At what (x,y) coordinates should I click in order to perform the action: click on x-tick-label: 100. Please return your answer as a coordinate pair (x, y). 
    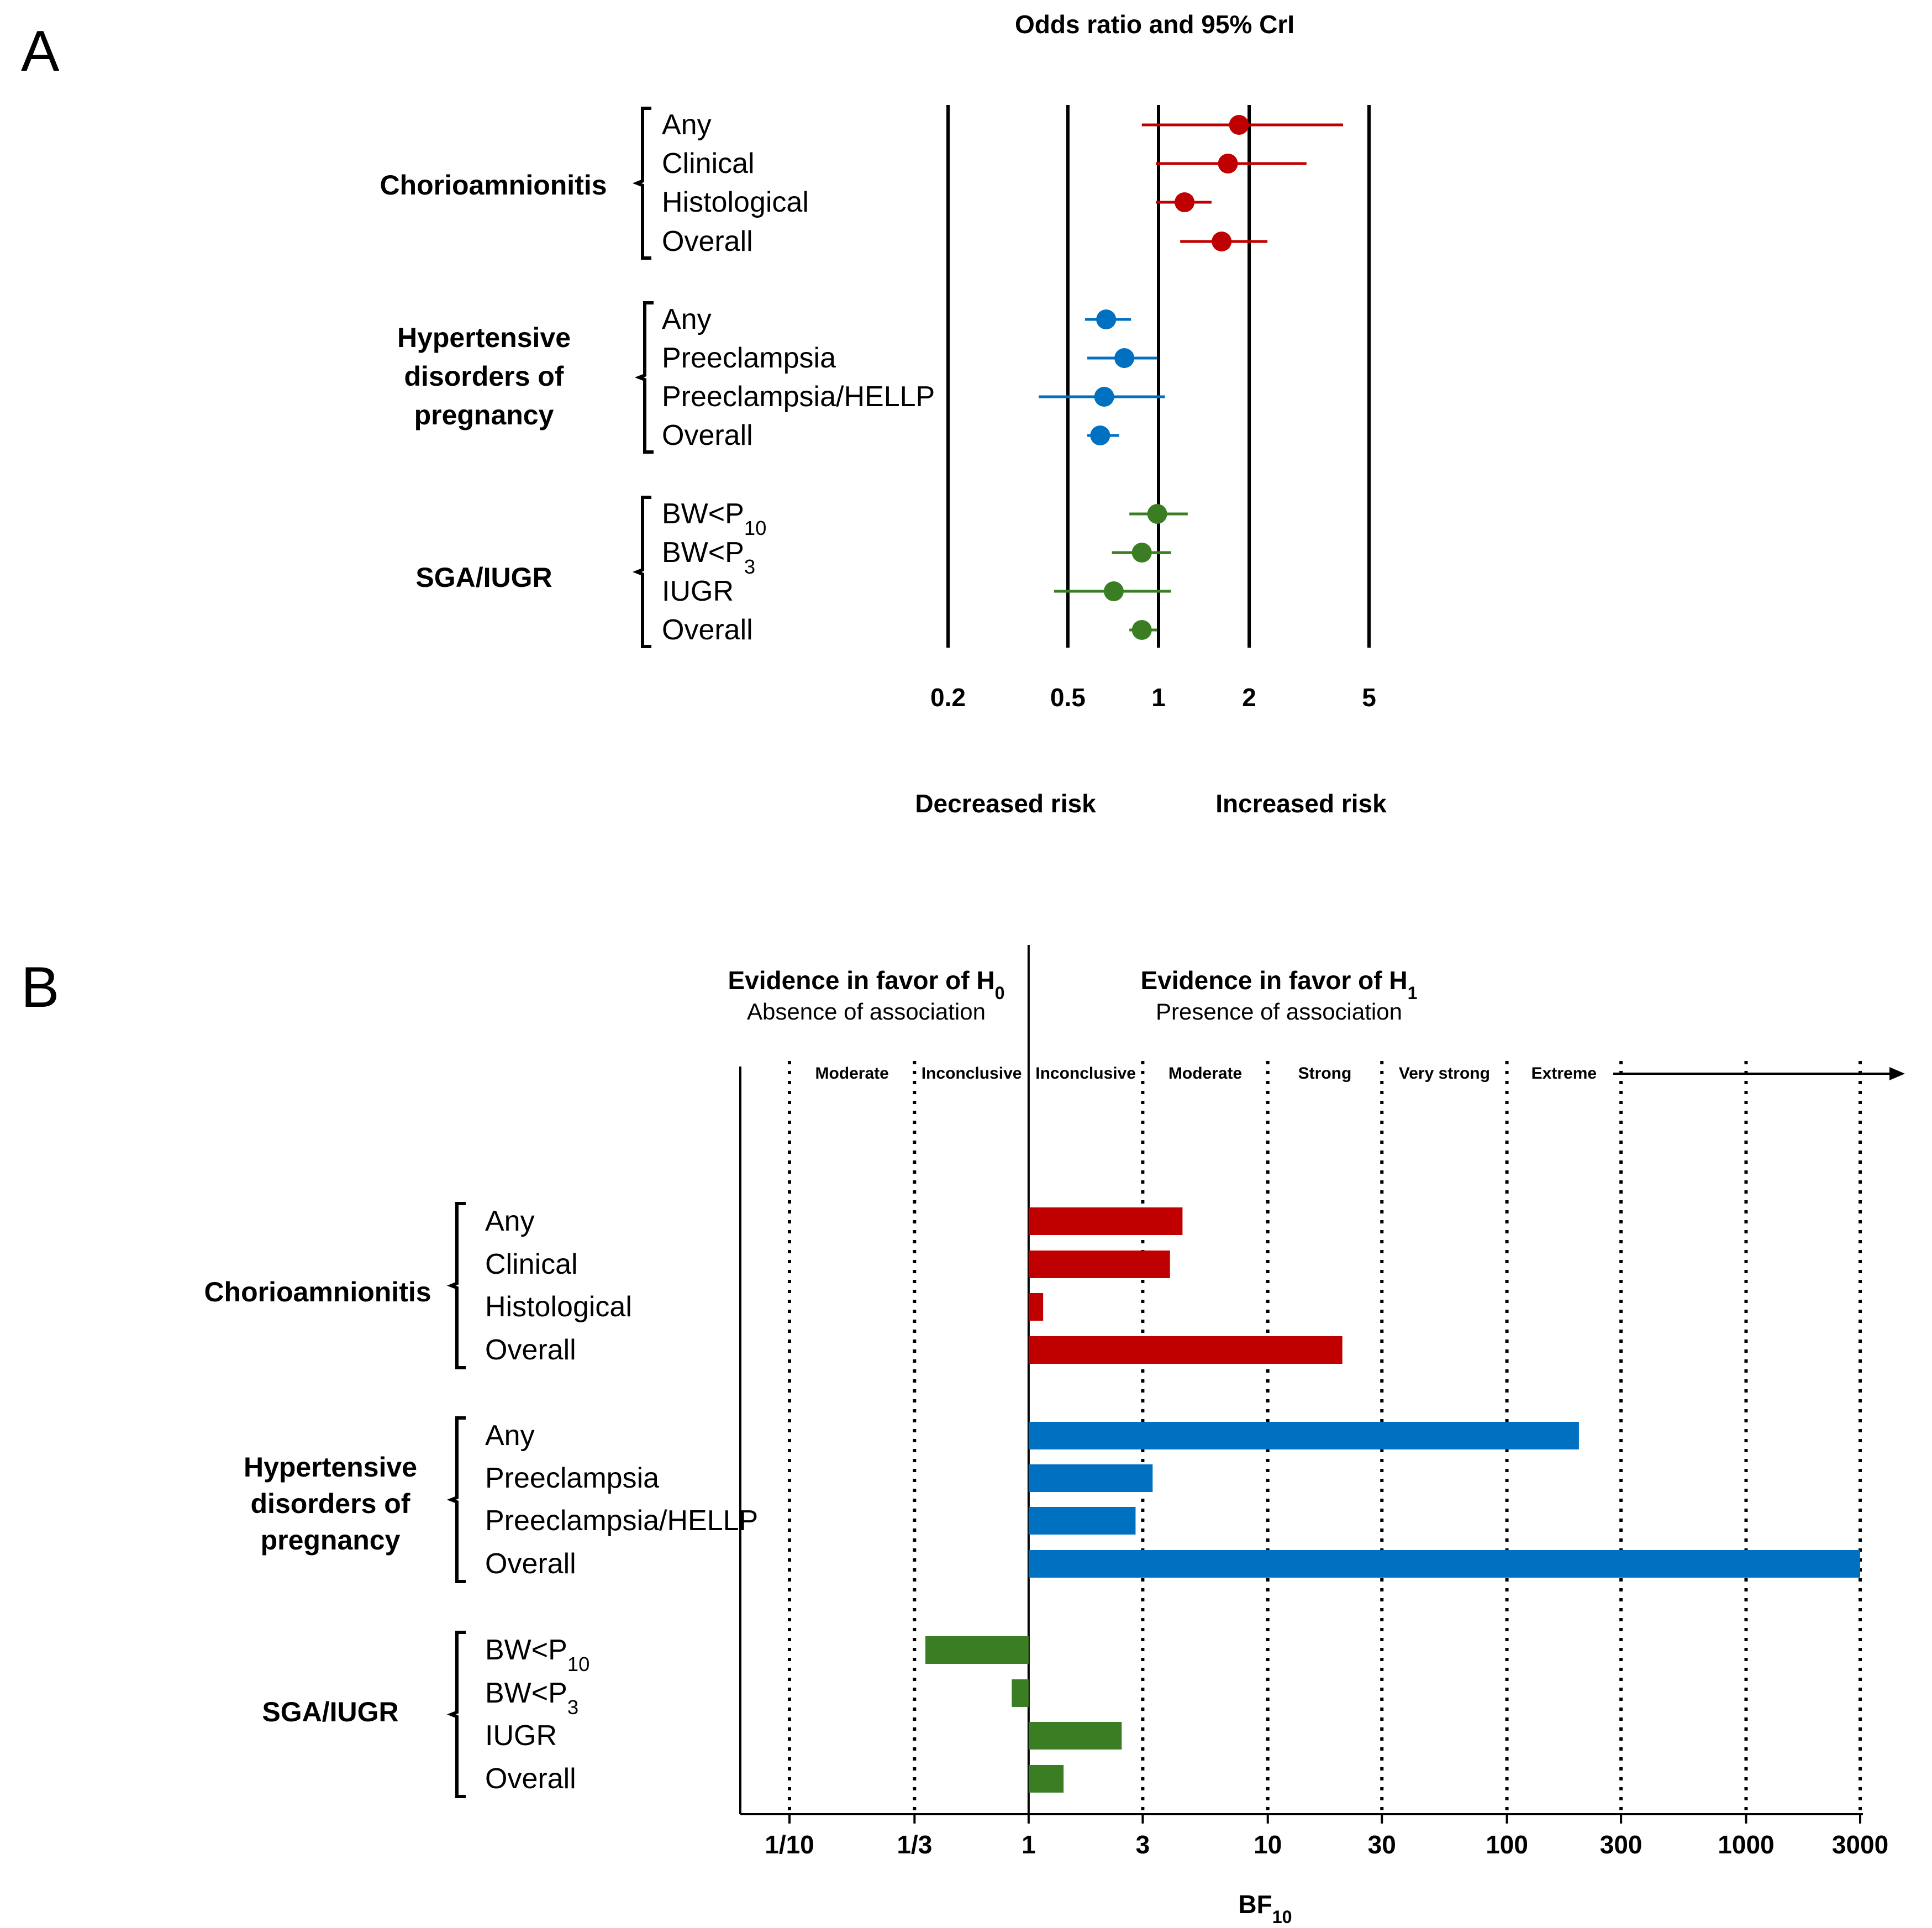
    Looking at the image, I should click on (1507, 1844).